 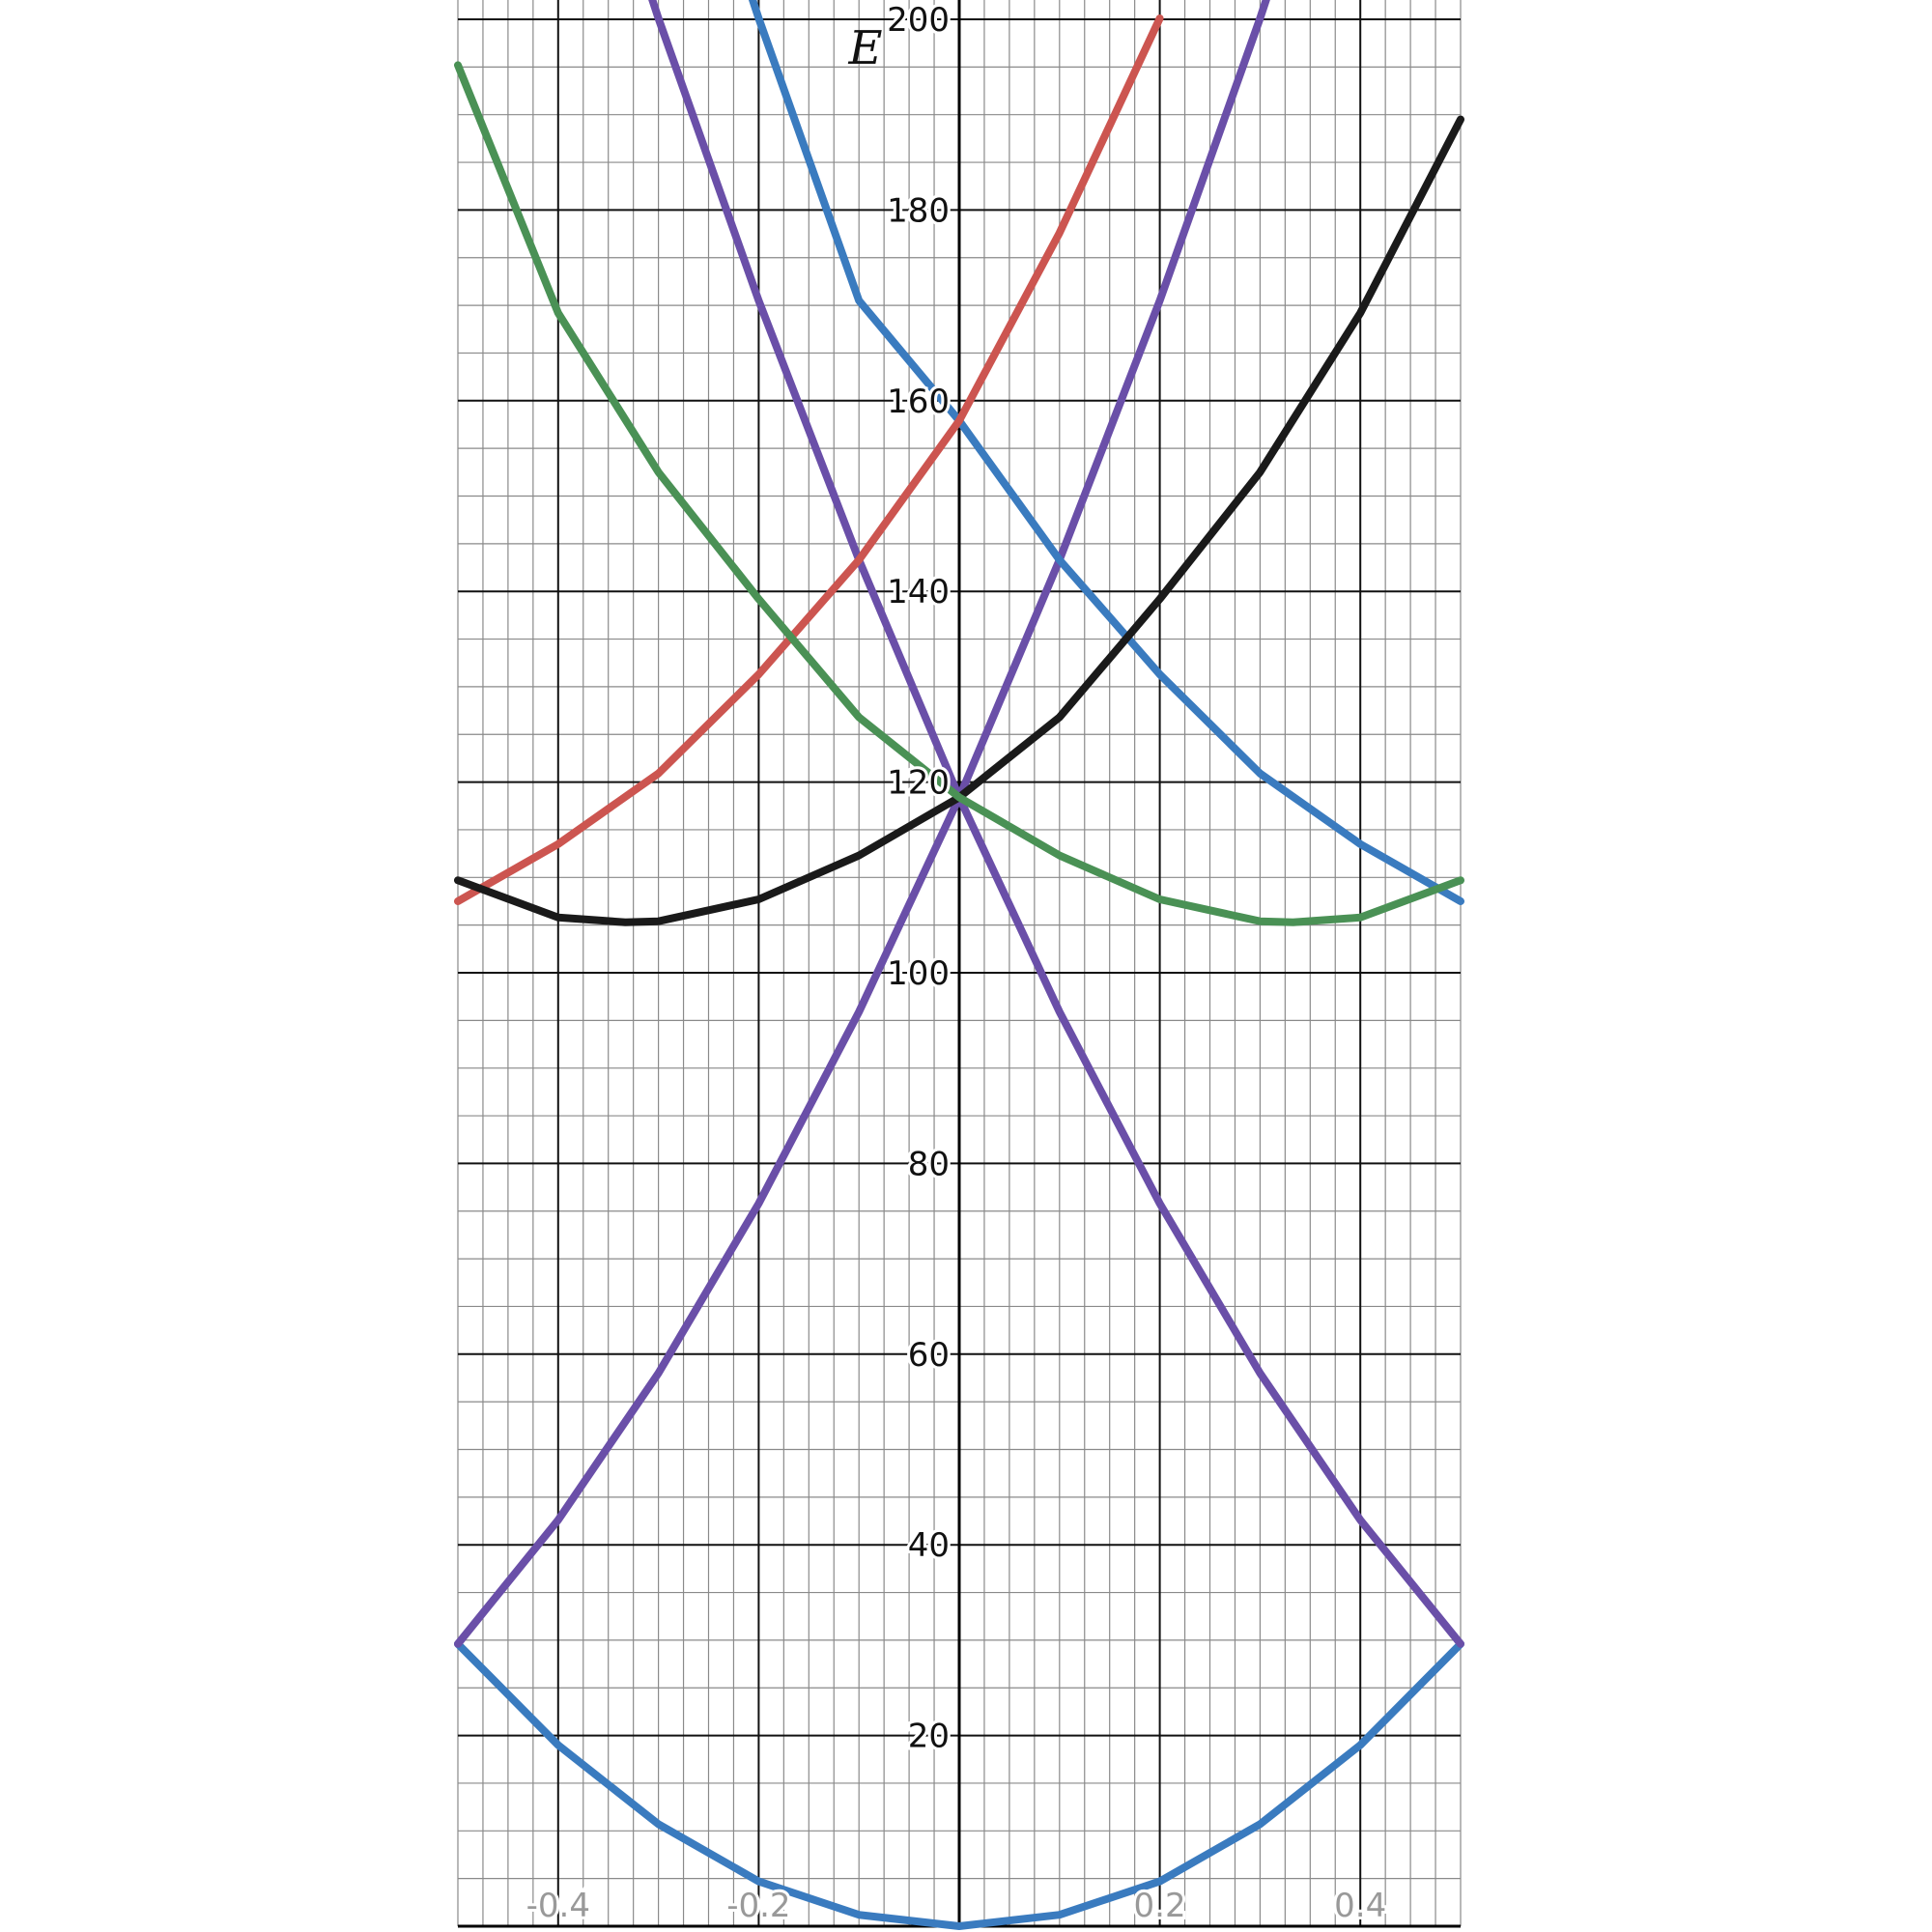 I want to click on x-tick-label: 0.2, so click(x=1160, y=1906).